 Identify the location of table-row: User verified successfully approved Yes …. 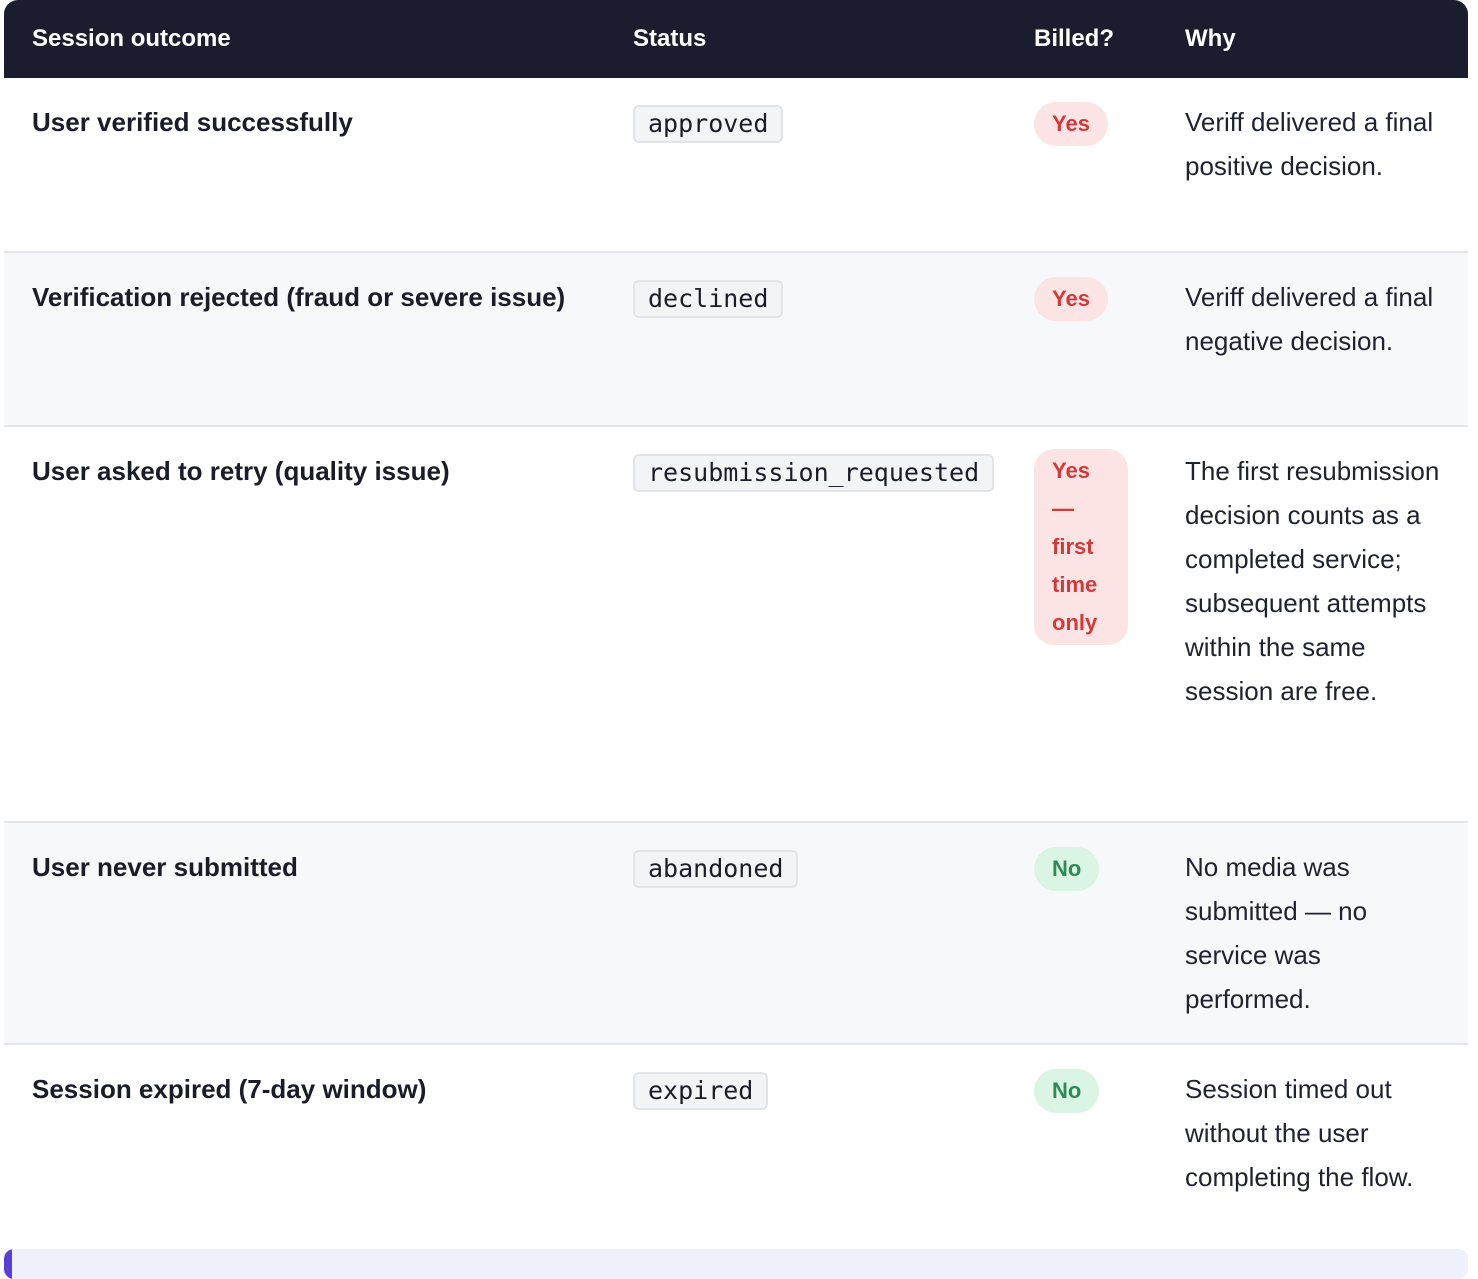
(736, 165).